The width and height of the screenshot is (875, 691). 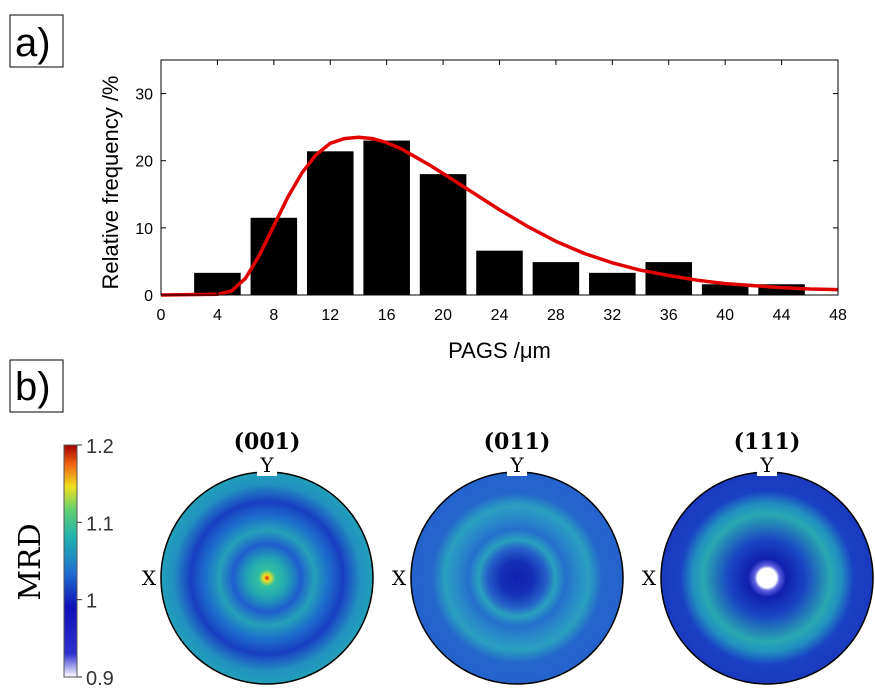 What do you see at coordinates (100, 447) in the screenshot?
I see `colorbar-tick-label: 1.2` at bounding box center [100, 447].